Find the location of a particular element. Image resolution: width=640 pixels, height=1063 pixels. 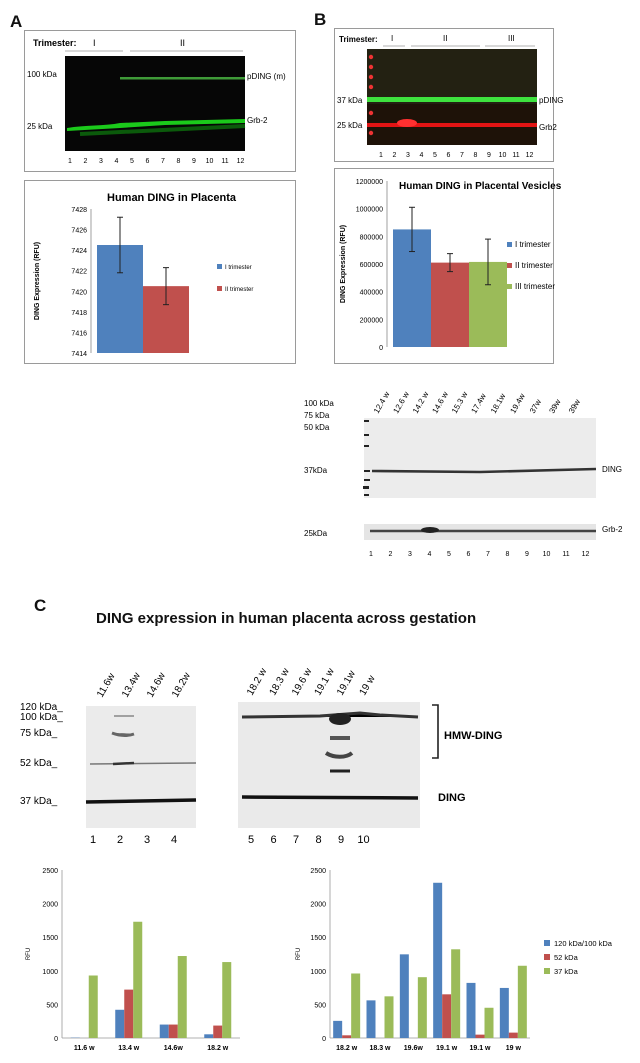

marker-label: 50 kDa is located at coordinates (317, 427).